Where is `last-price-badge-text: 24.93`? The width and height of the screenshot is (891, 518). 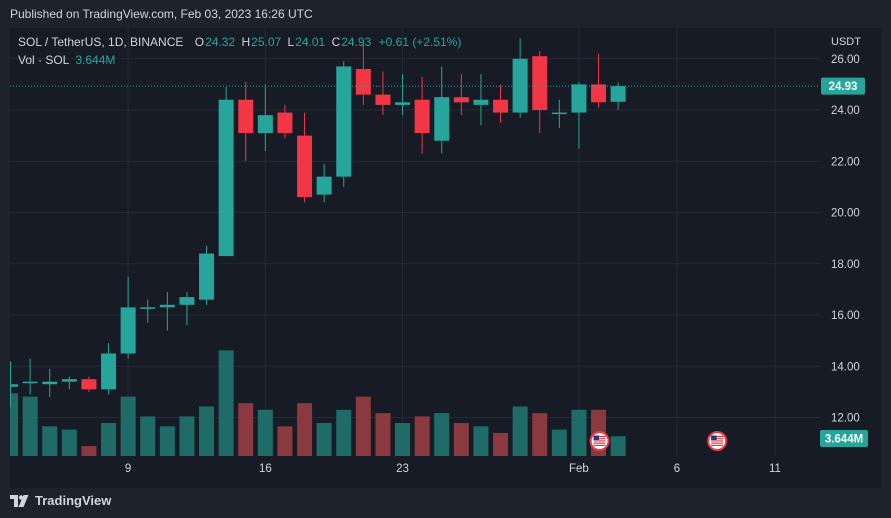
last-price-badge-text: 24.93 is located at coordinates (843, 87).